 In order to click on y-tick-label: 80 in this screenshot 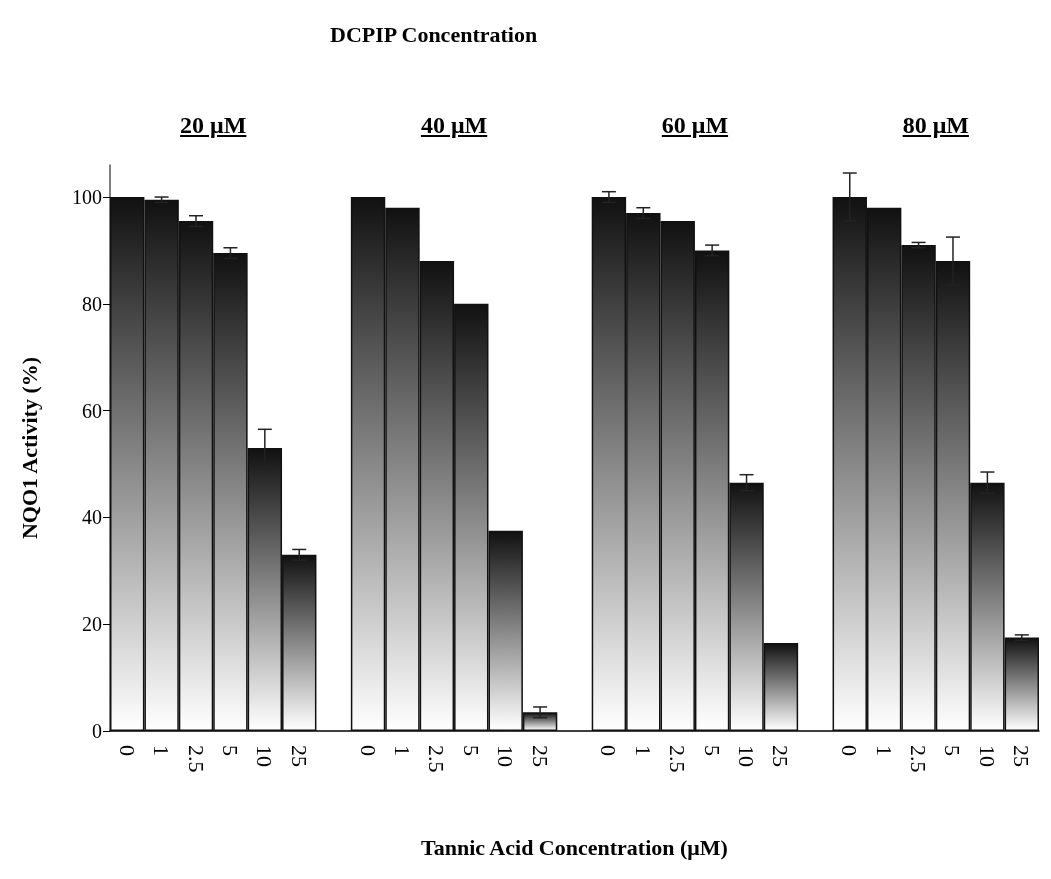, I will do `click(92, 303)`.